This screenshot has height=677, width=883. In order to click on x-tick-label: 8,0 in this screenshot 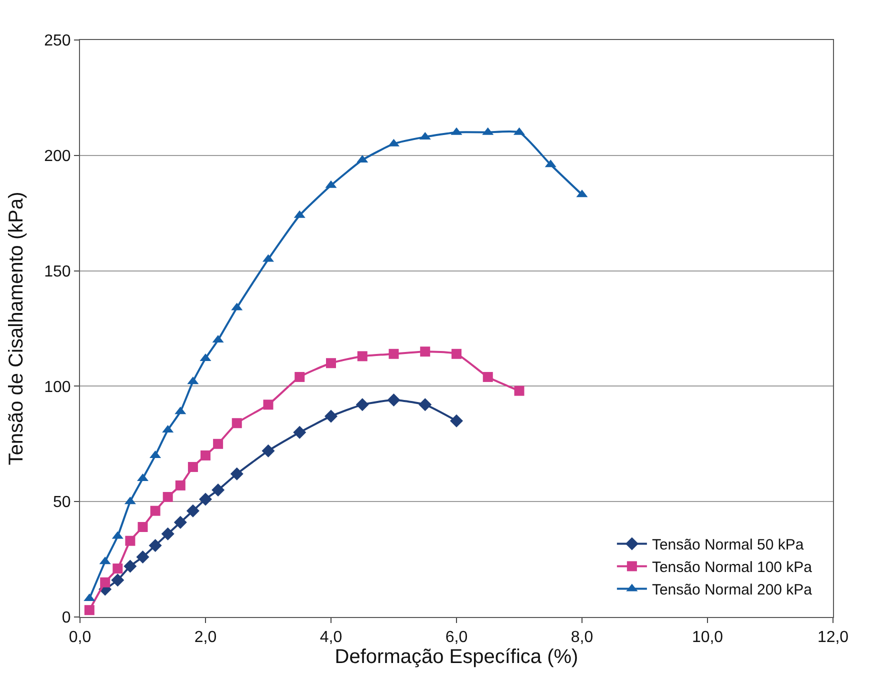, I will do `click(582, 637)`.